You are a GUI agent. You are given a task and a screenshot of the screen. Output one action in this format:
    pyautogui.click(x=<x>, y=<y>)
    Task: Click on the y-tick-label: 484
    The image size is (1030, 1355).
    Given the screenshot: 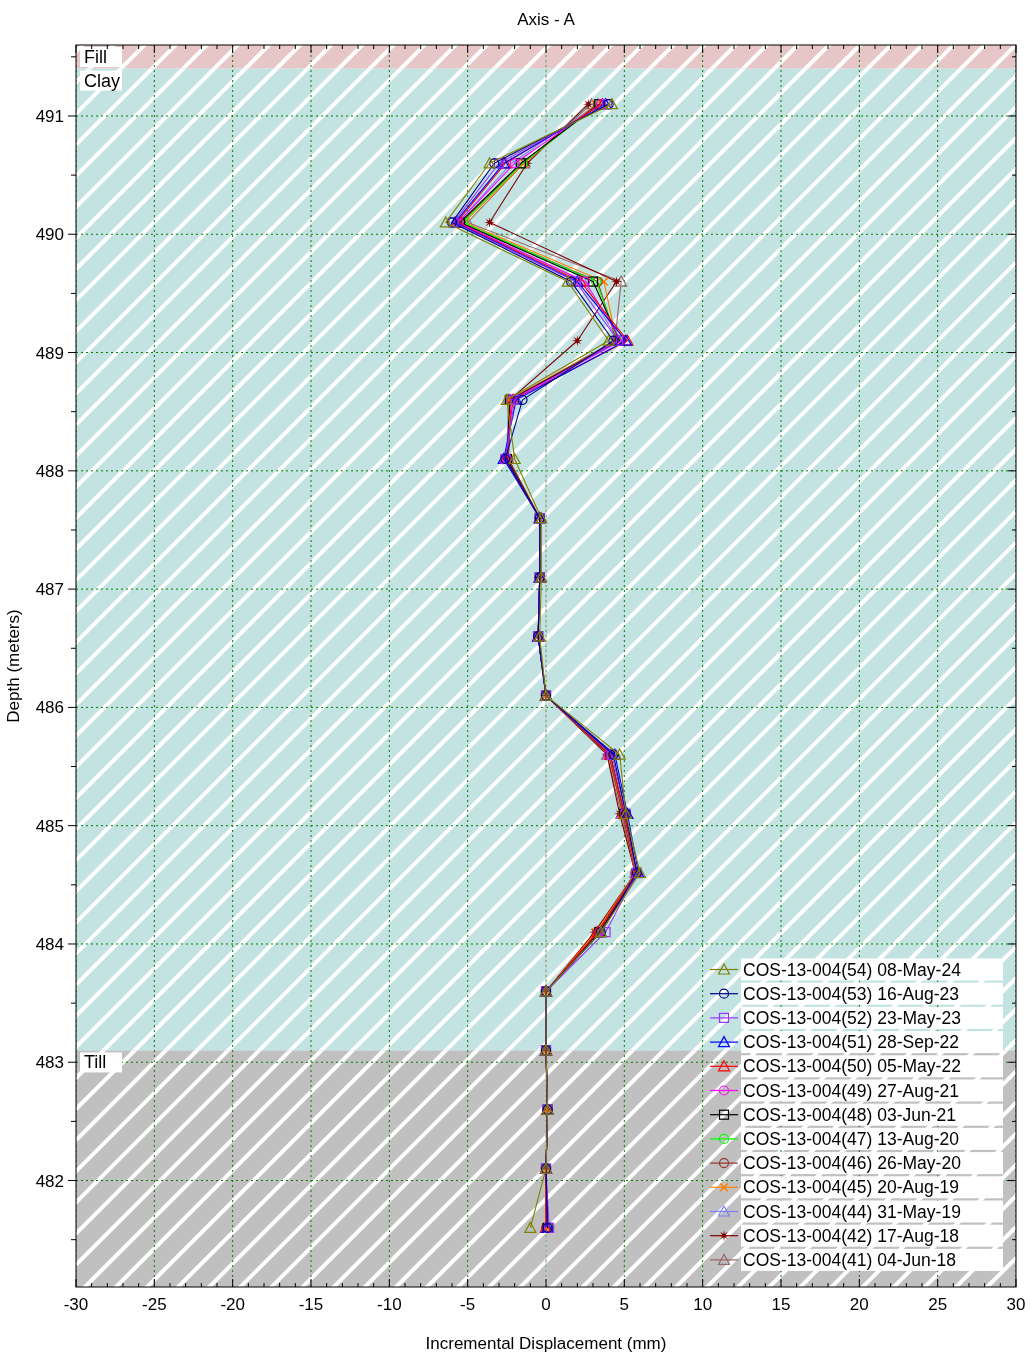 What is the action you would take?
    pyautogui.click(x=49, y=944)
    